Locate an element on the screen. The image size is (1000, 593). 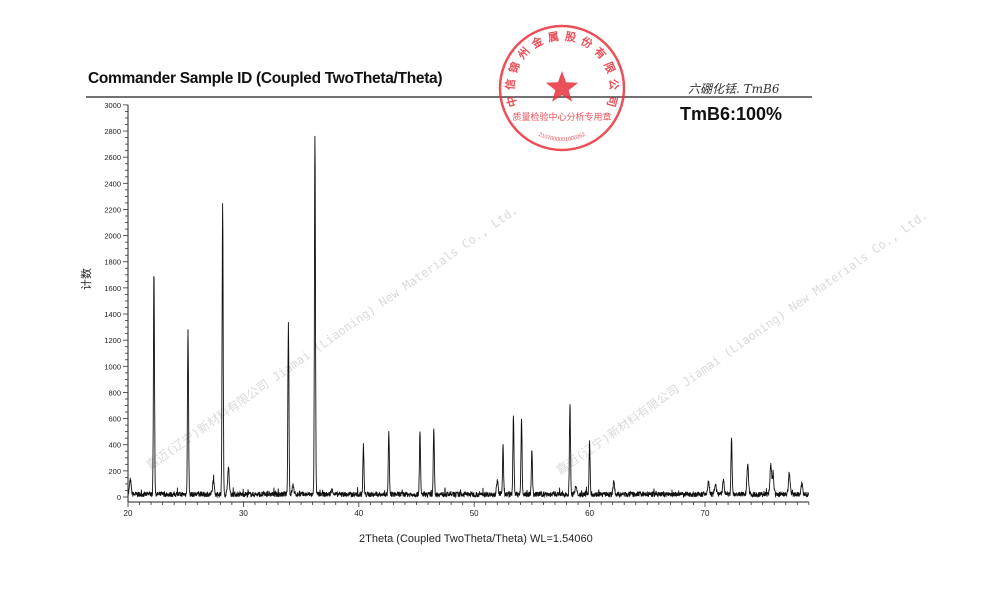
y-tick-label: 1800 is located at coordinates (112, 262).